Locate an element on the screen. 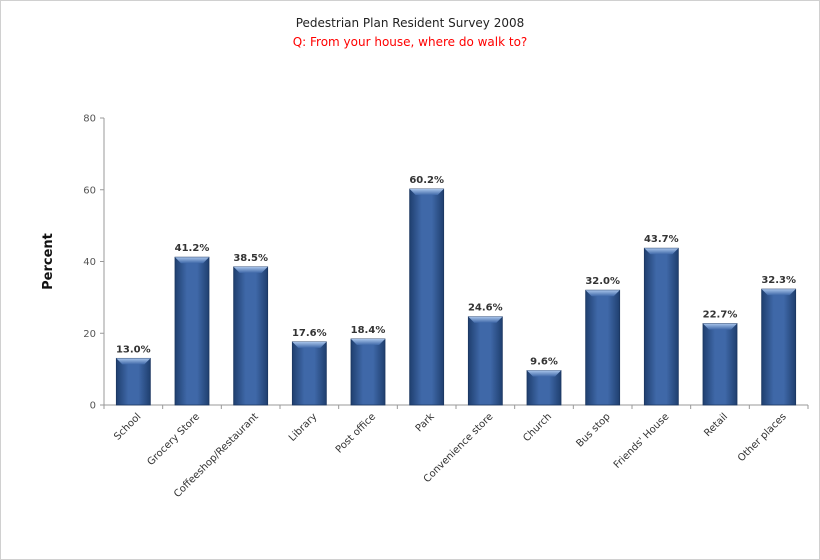 This screenshot has height=560, width=820. data-label: 24.6% is located at coordinates (485, 308).